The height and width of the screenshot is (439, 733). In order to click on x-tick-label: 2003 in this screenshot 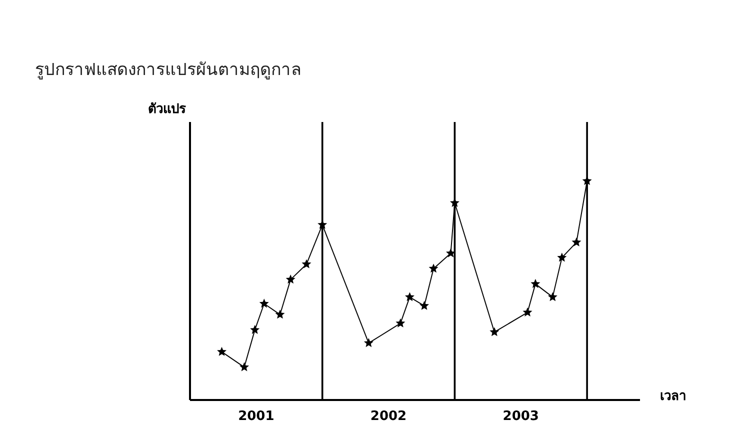, I will do `click(520, 416)`.